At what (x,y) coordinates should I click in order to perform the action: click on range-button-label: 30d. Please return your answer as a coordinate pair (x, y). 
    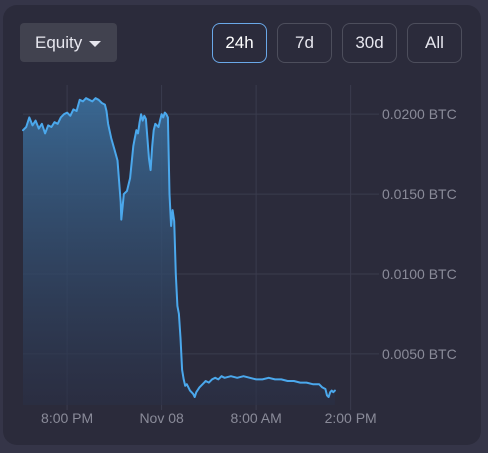
    Looking at the image, I should click on (369, 42).